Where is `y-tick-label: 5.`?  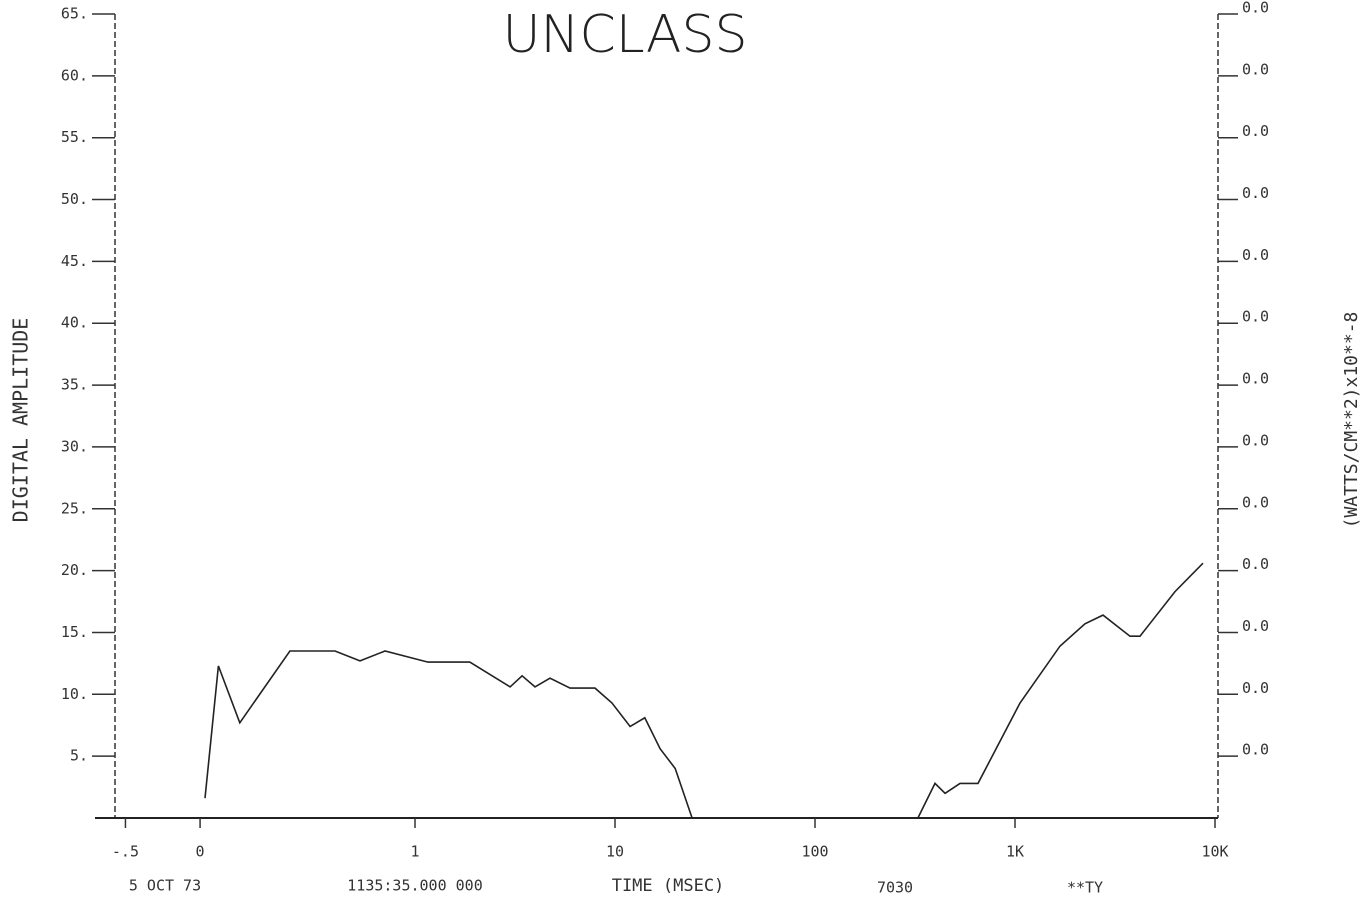
y-tick-label: 5. is located at coordinates (79, 756).